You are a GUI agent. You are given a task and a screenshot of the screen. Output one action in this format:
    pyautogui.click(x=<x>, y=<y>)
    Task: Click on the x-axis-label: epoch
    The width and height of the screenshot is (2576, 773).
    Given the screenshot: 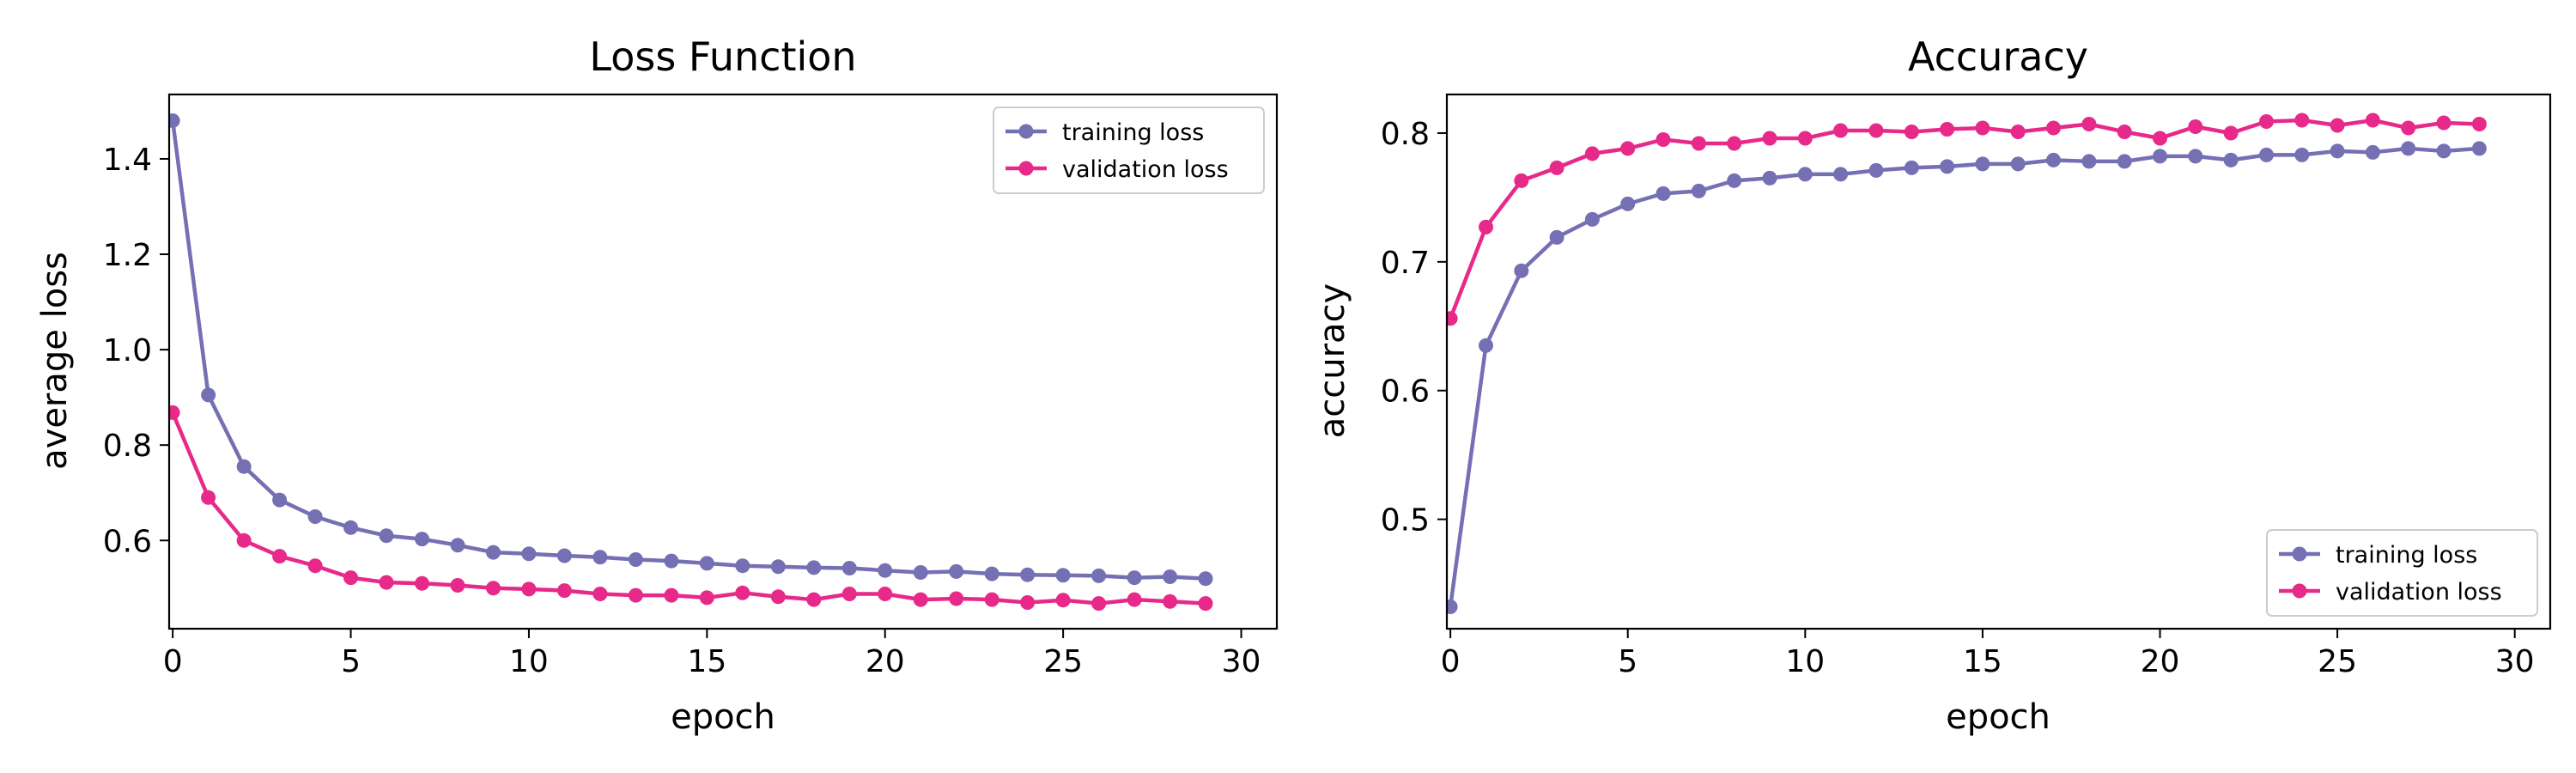 What is the action you would take?
    pyautogui.click(x=723, y=717)
    